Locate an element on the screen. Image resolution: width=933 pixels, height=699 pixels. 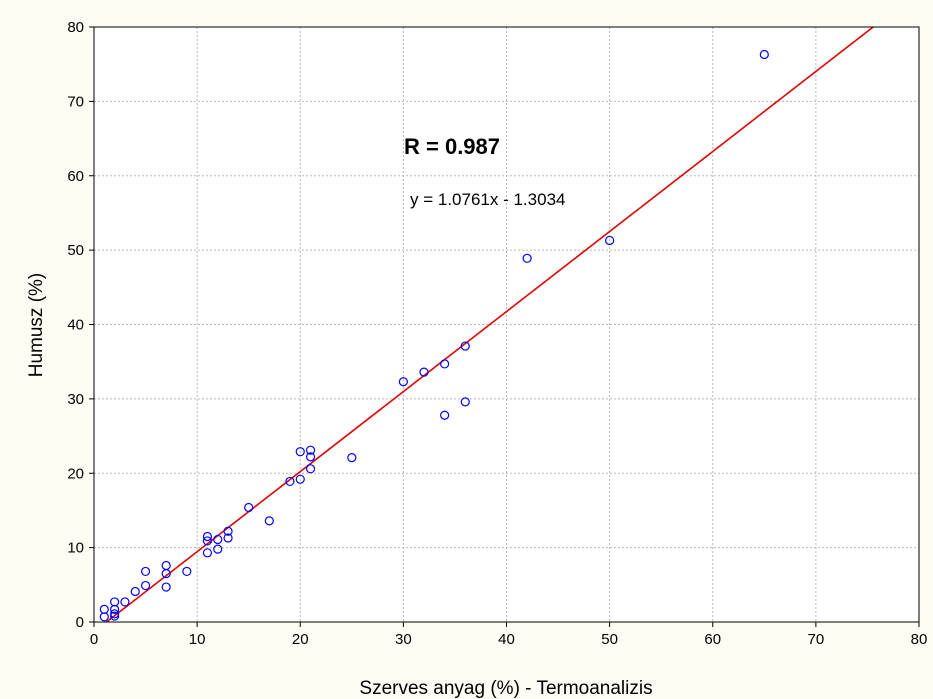
y-tick-label: 60 is located at coordinates (75, 176).